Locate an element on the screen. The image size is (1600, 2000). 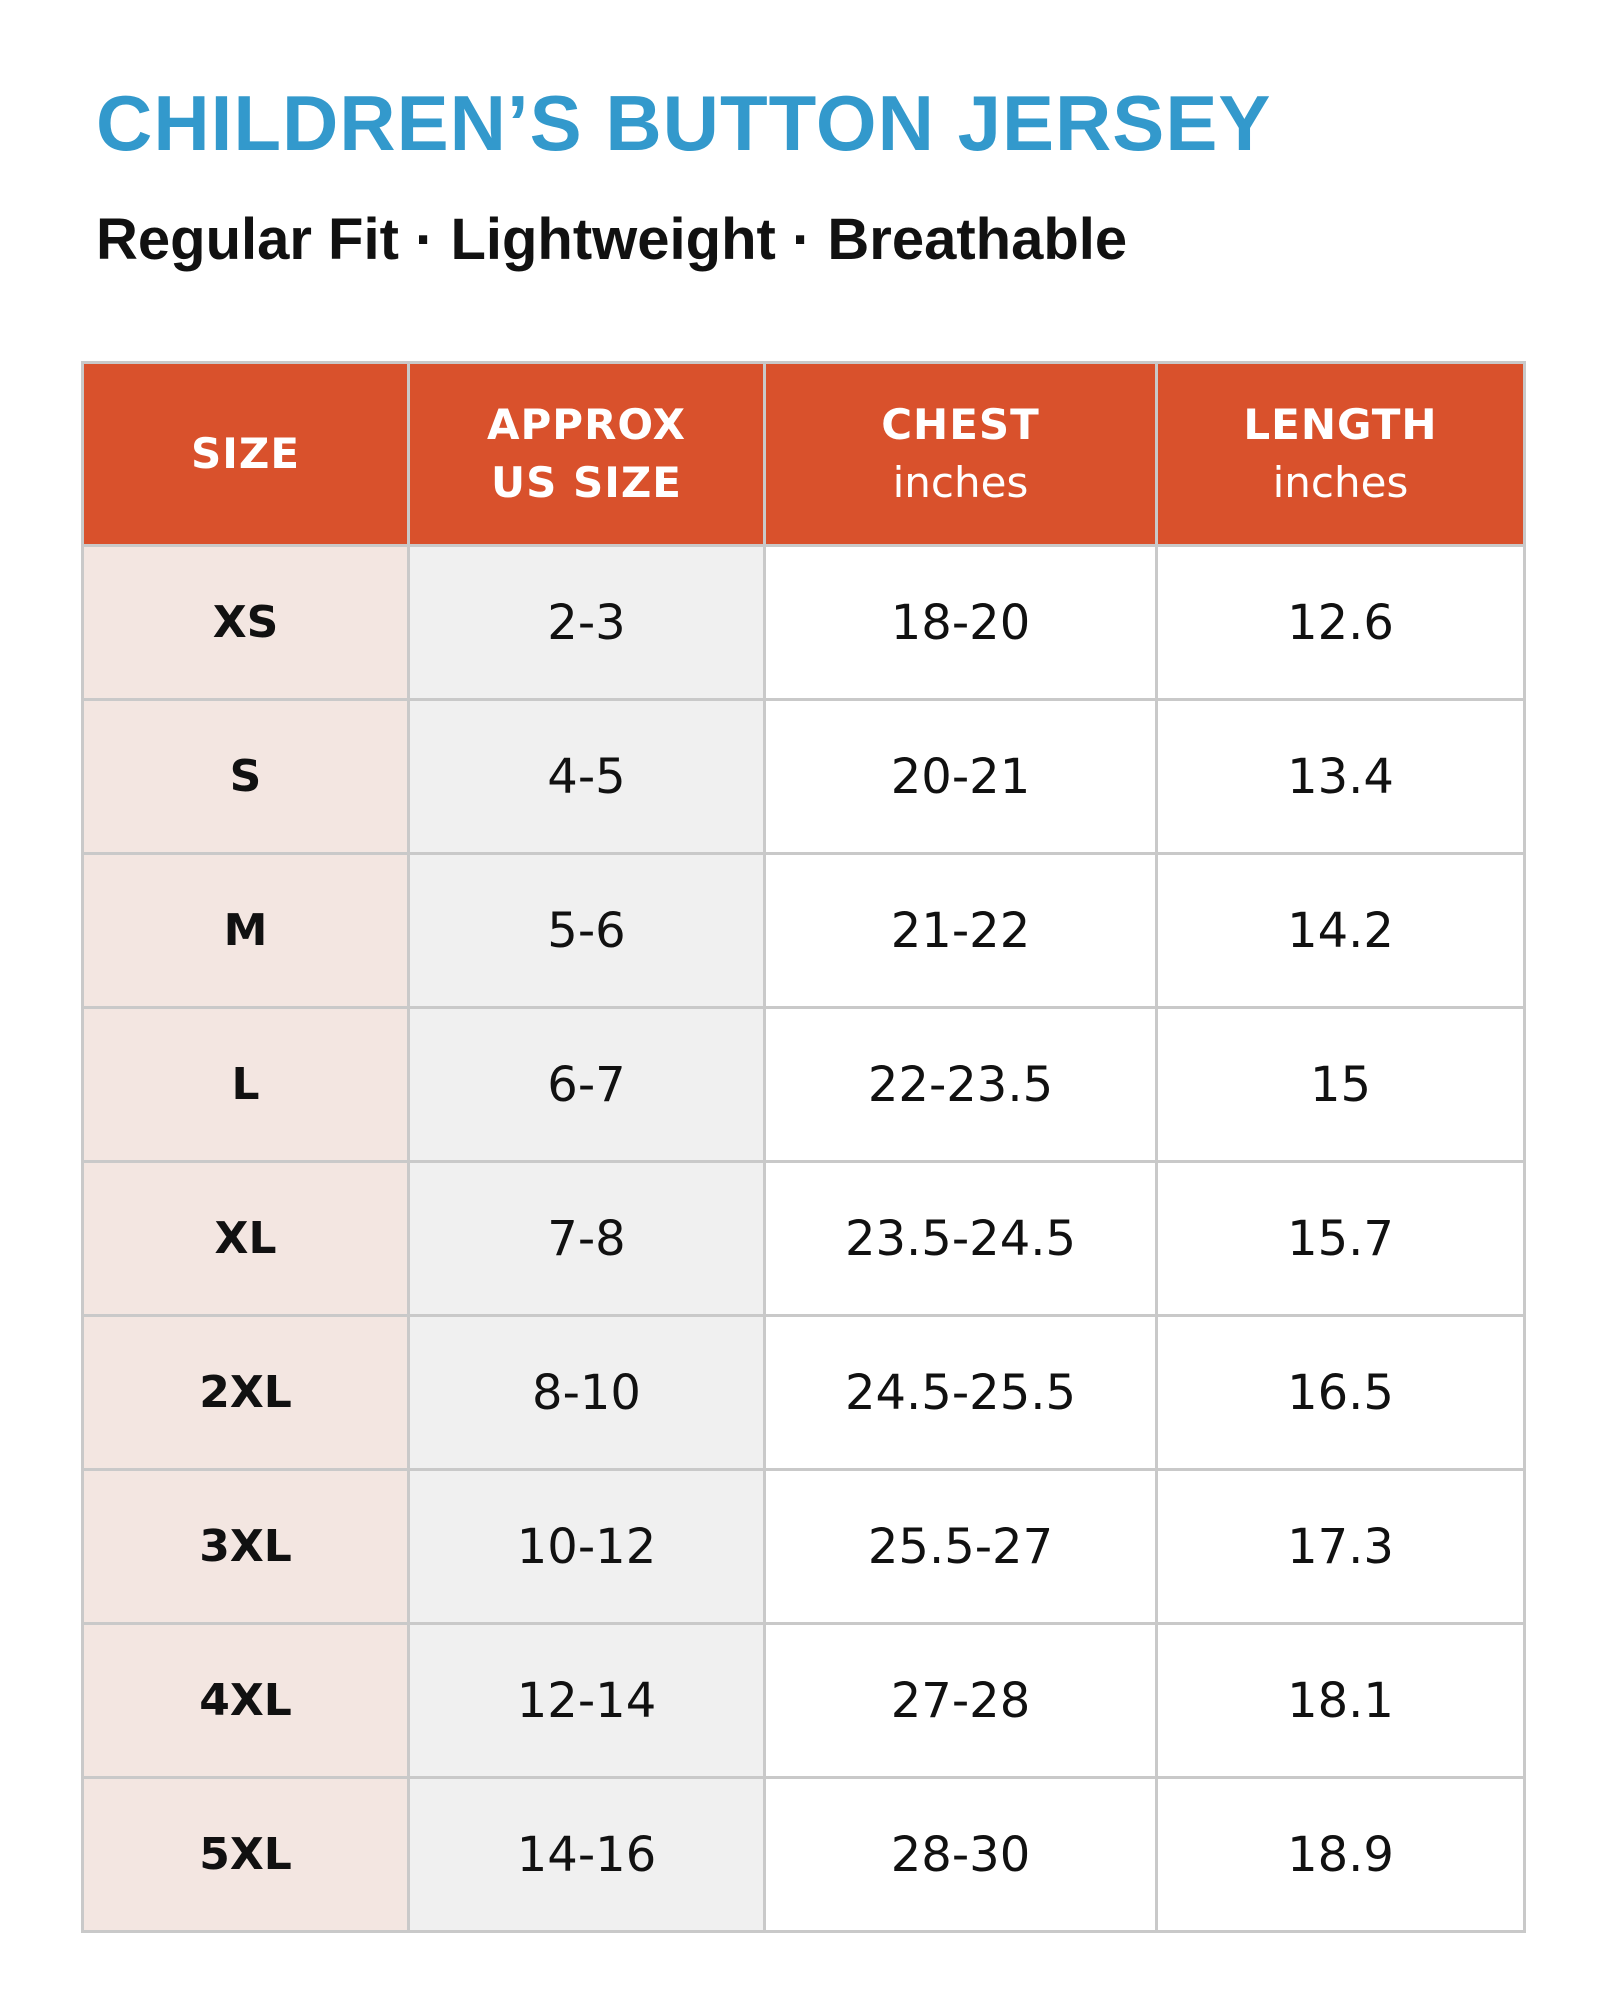
header-label: US SIZE is located at coordinates (586, 482).